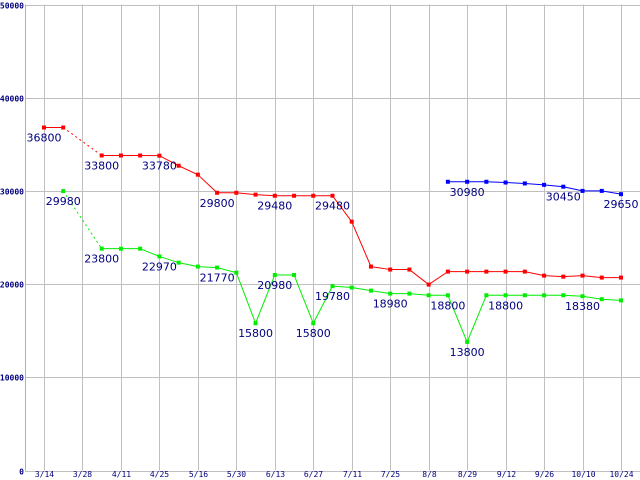  Describe the element at coordinates (447, 305) in the screenshot. I see `data-label: 18800` at that location.